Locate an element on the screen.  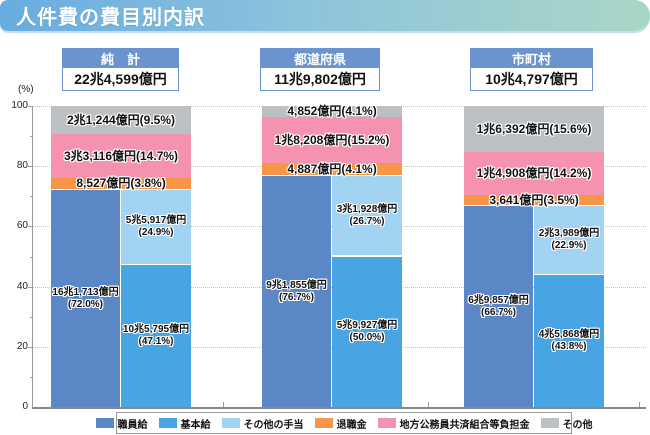
legend-label-kihon: 基本給 is located at coordinates (195, 425).